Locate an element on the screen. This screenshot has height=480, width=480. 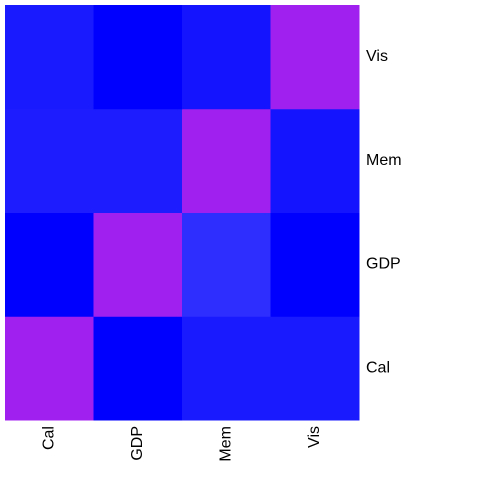
heatmap-cell-cal-mem is located at coordinates (226, 368).